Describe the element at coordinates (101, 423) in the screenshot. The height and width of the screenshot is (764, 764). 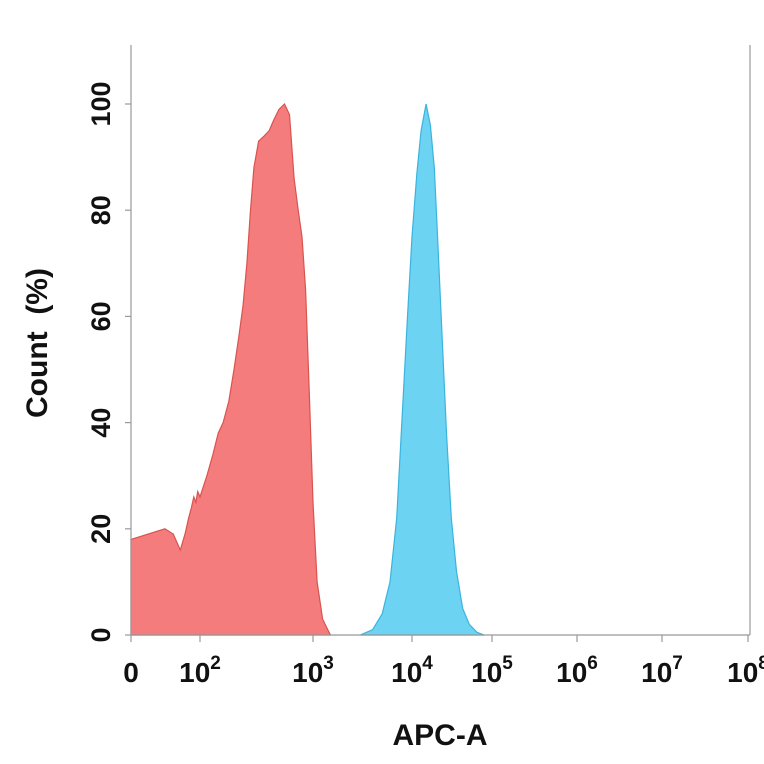
I see `y-tick-label: 40` at that location.